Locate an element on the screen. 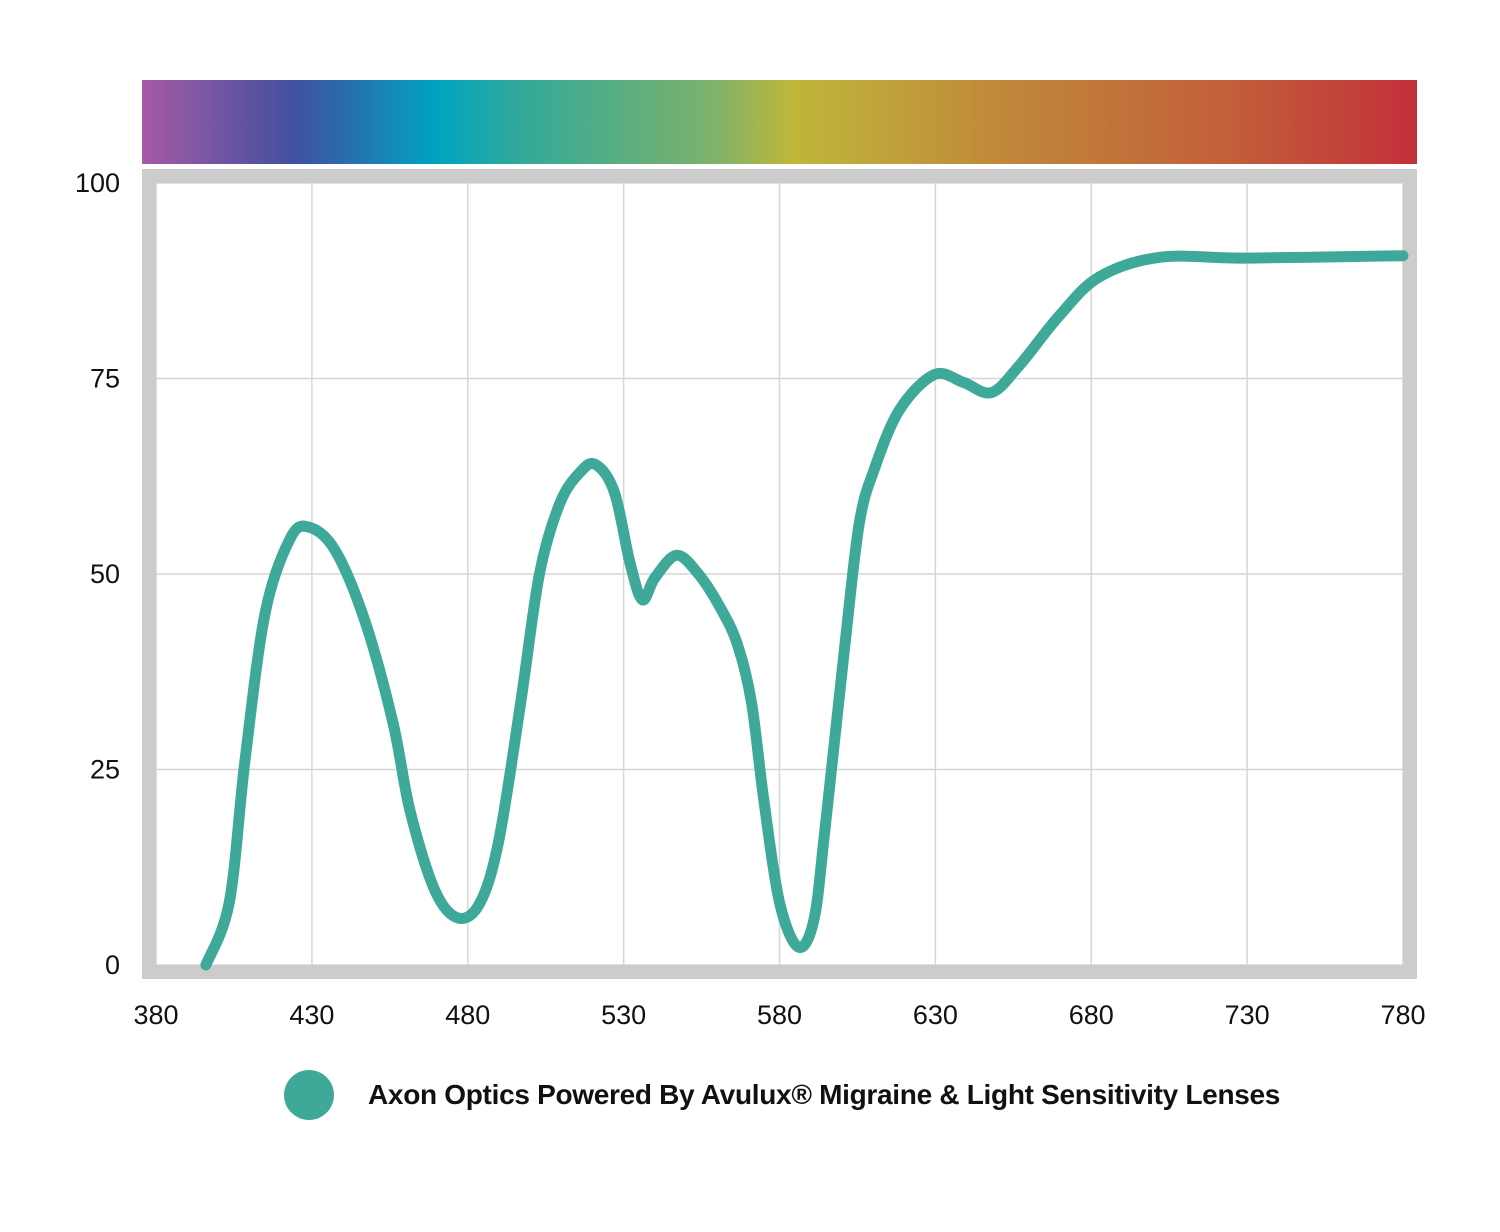  x-tick-label: 480 is located at coordinates (467, 1015).